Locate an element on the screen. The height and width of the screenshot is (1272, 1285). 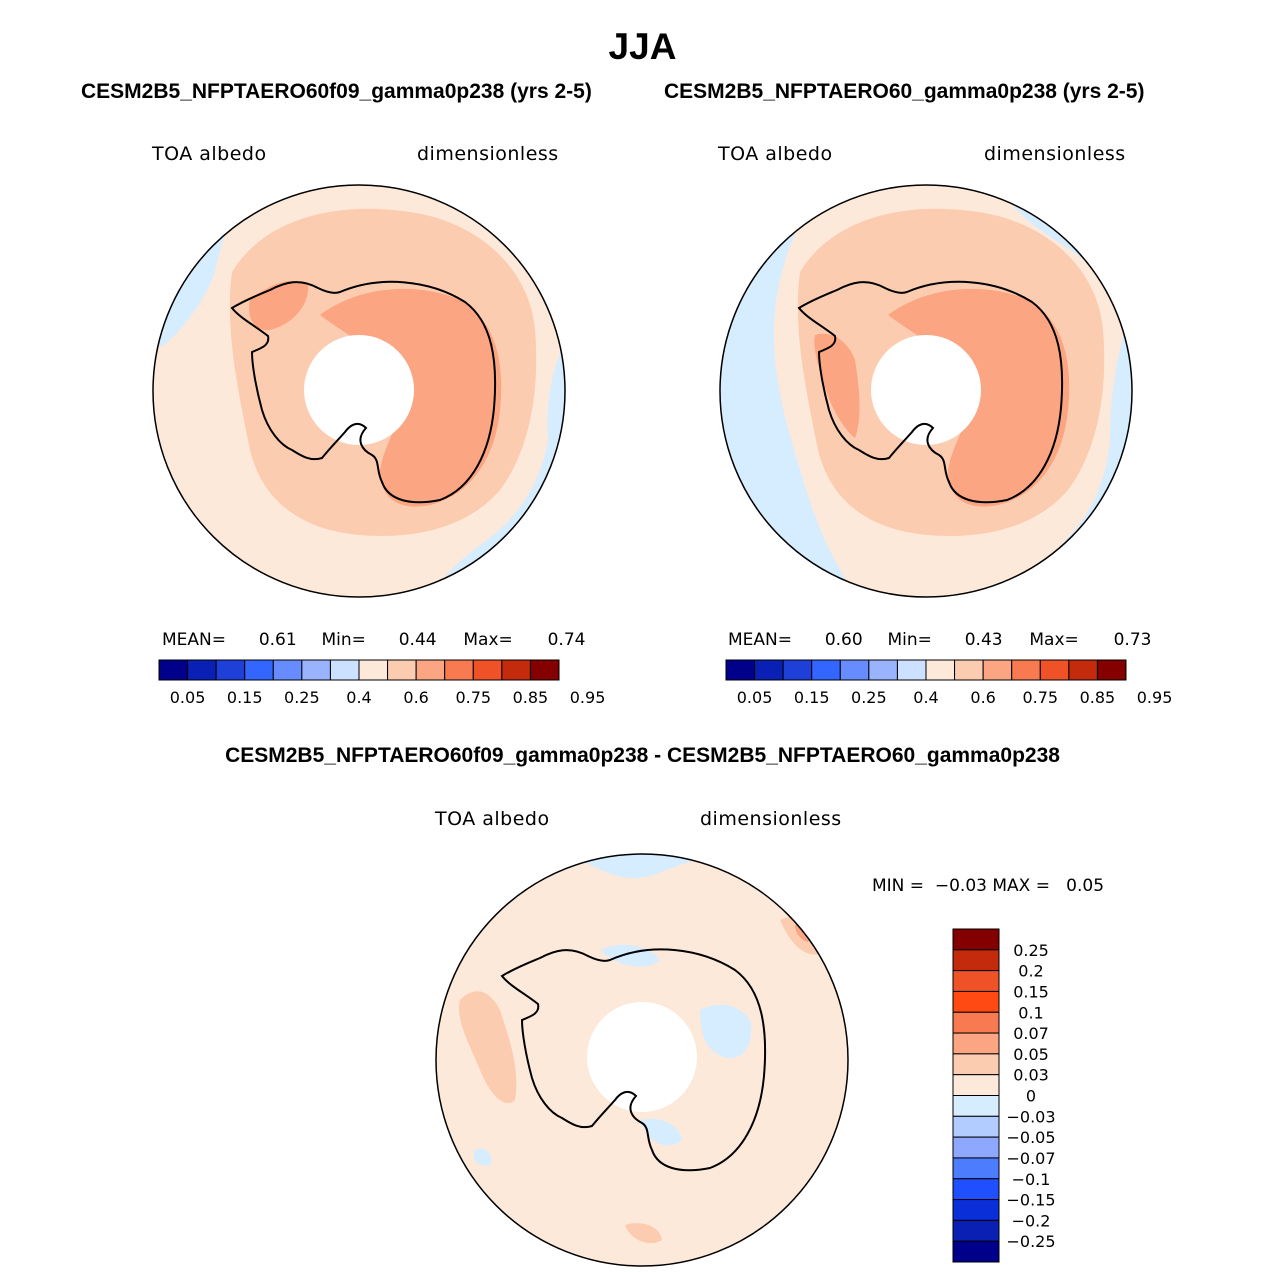
left-colorbar-tick-label: 0.85 is located at coordinates (531, 697).